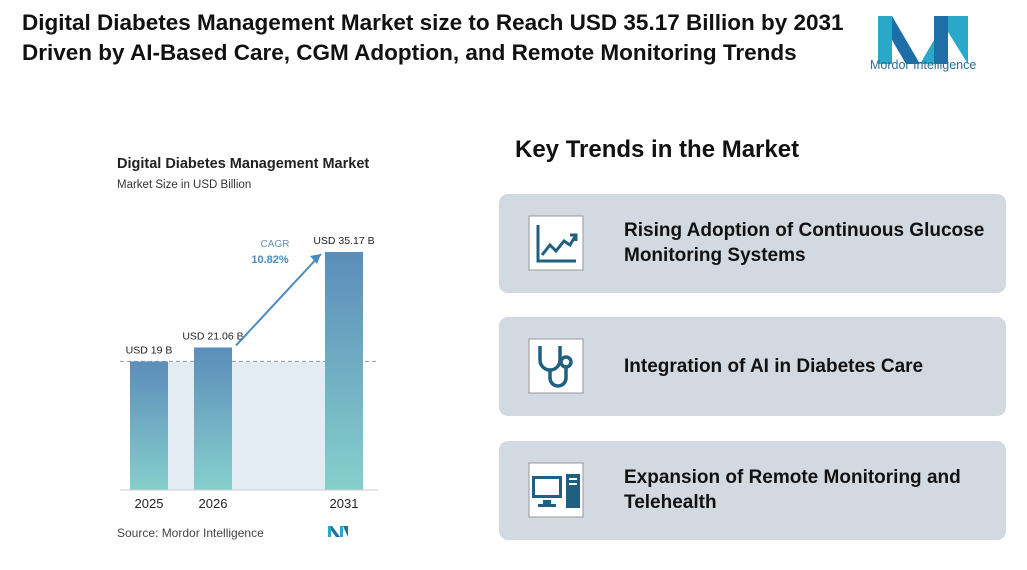 This screenshot has width=1027, height=570. What do you see at coordinates (774, 366) in the screenshot?
I see `trend-text: Integration of AI in Diabetes Care` at bounding box center [774, 366].